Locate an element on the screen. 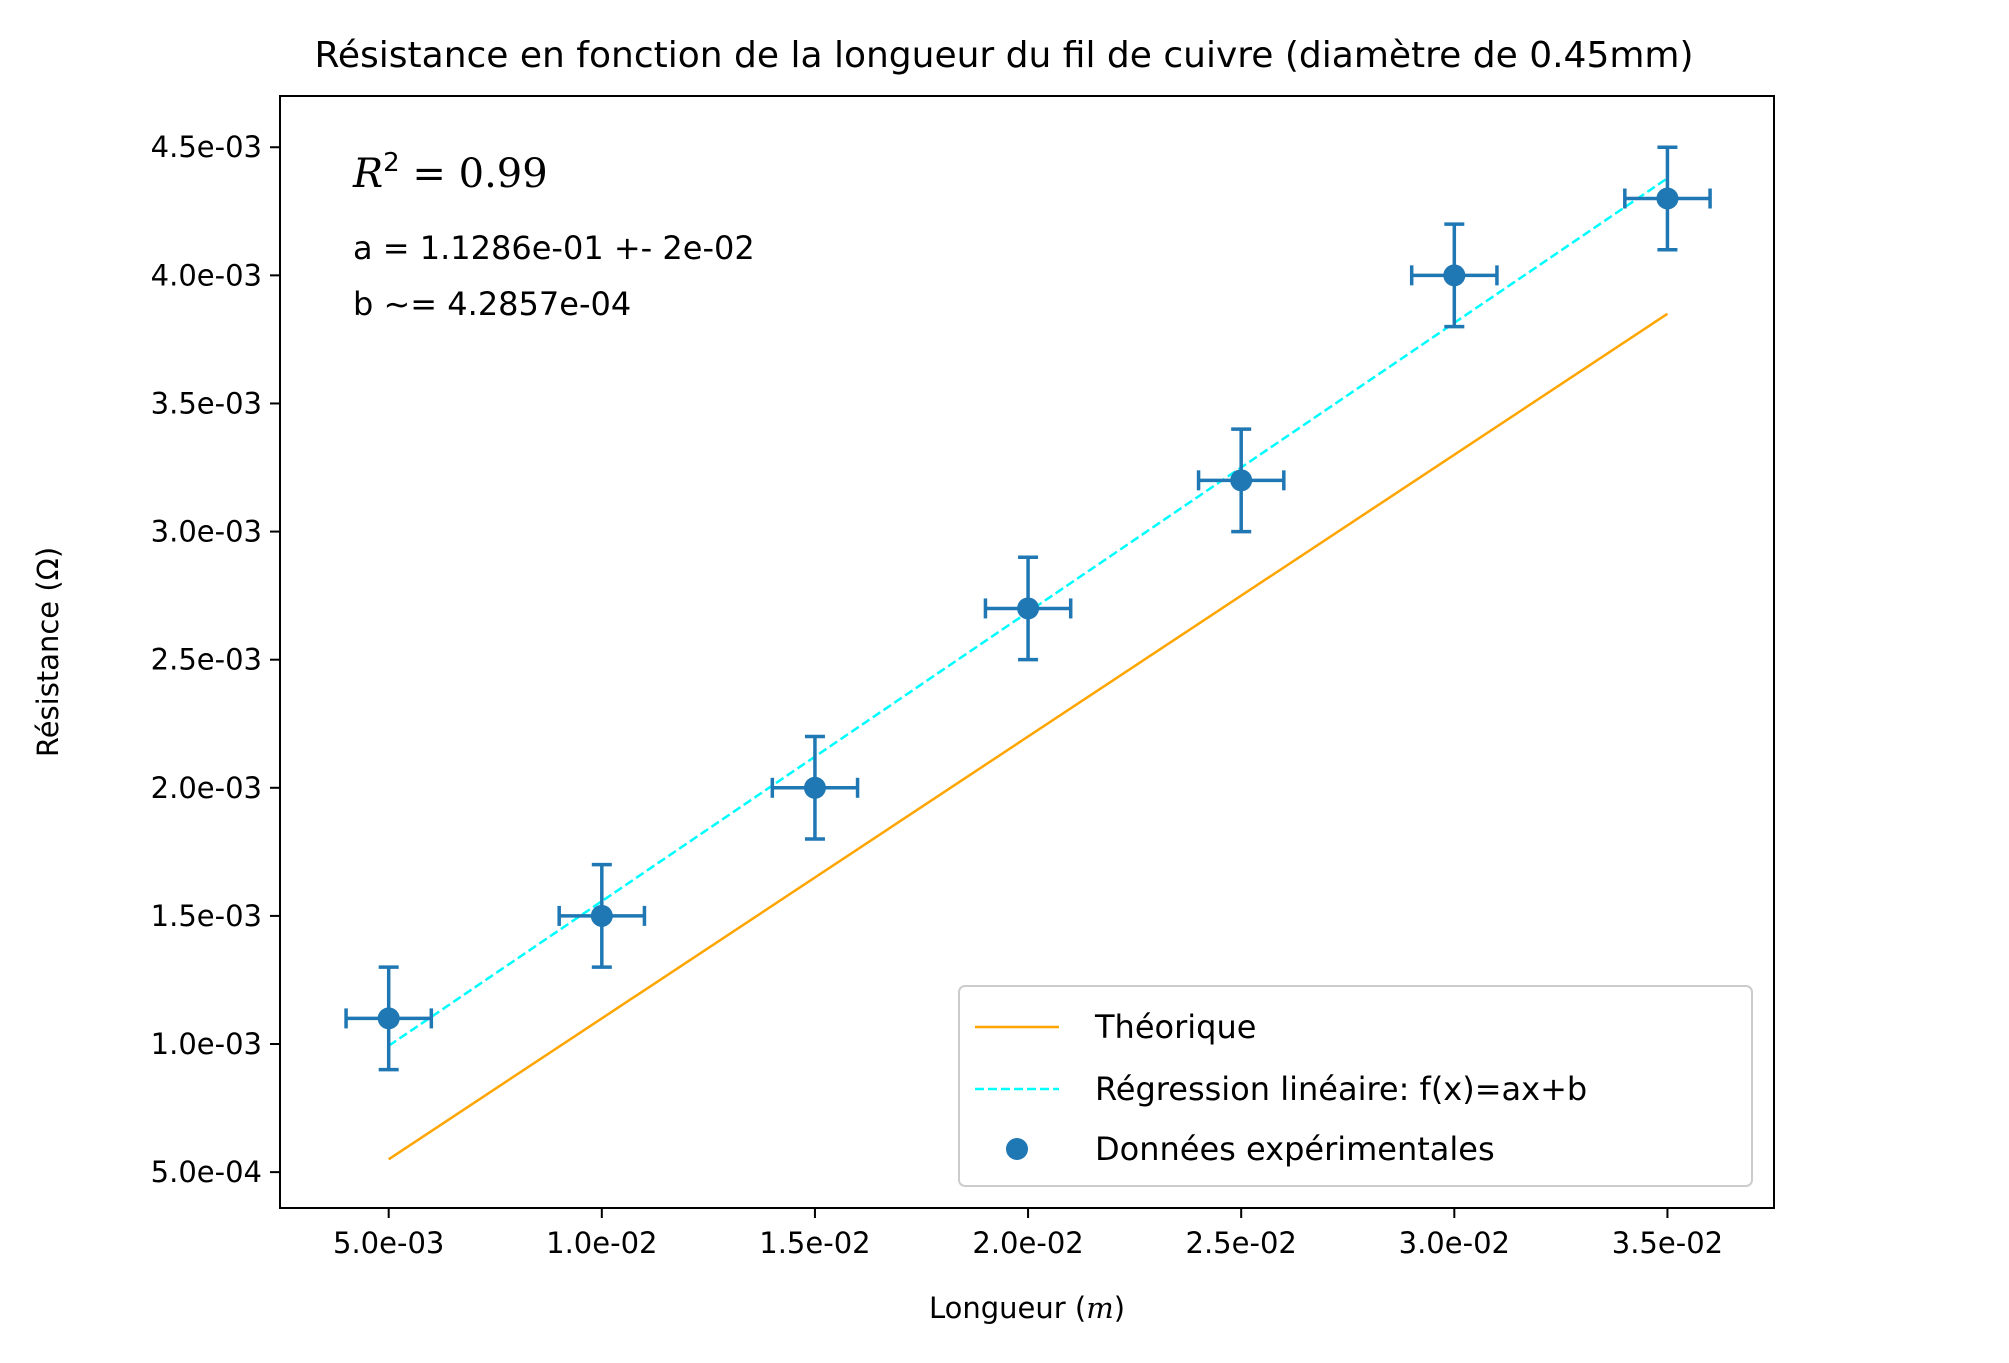 The image size is (2009, 1363). y-tick-label: 1.0e-03 is located at coordinates (206, 1044).